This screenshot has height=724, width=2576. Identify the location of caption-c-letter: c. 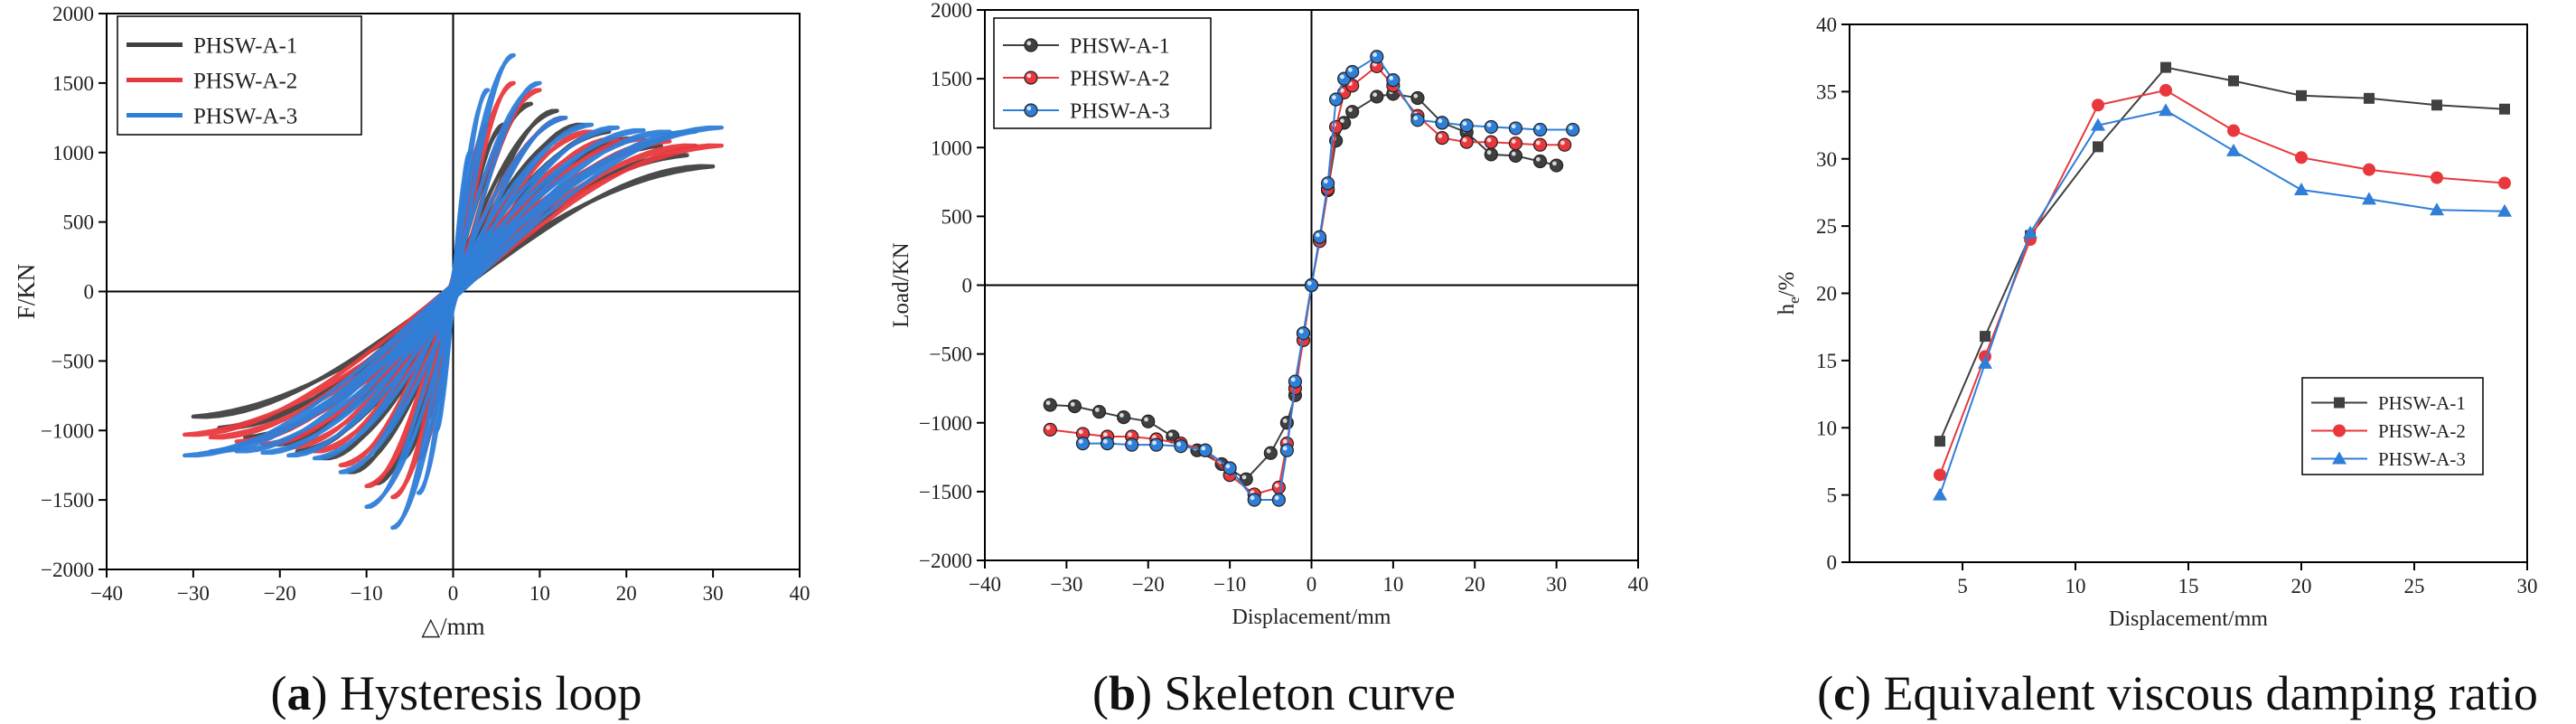
(1844, 693).